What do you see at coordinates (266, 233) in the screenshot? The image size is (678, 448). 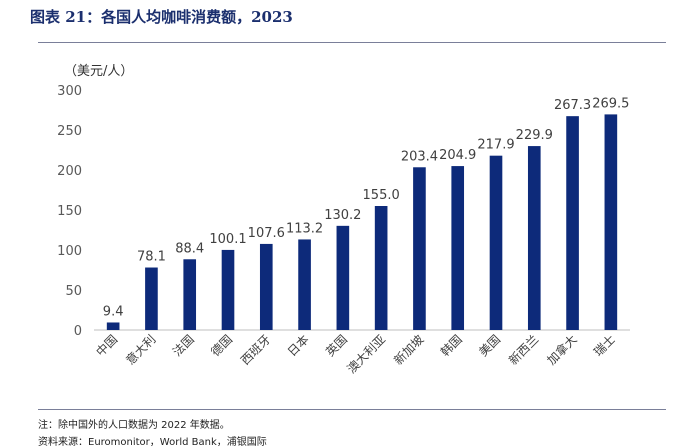 I see `data-label: 107.6` at bounding box center [266, 233].